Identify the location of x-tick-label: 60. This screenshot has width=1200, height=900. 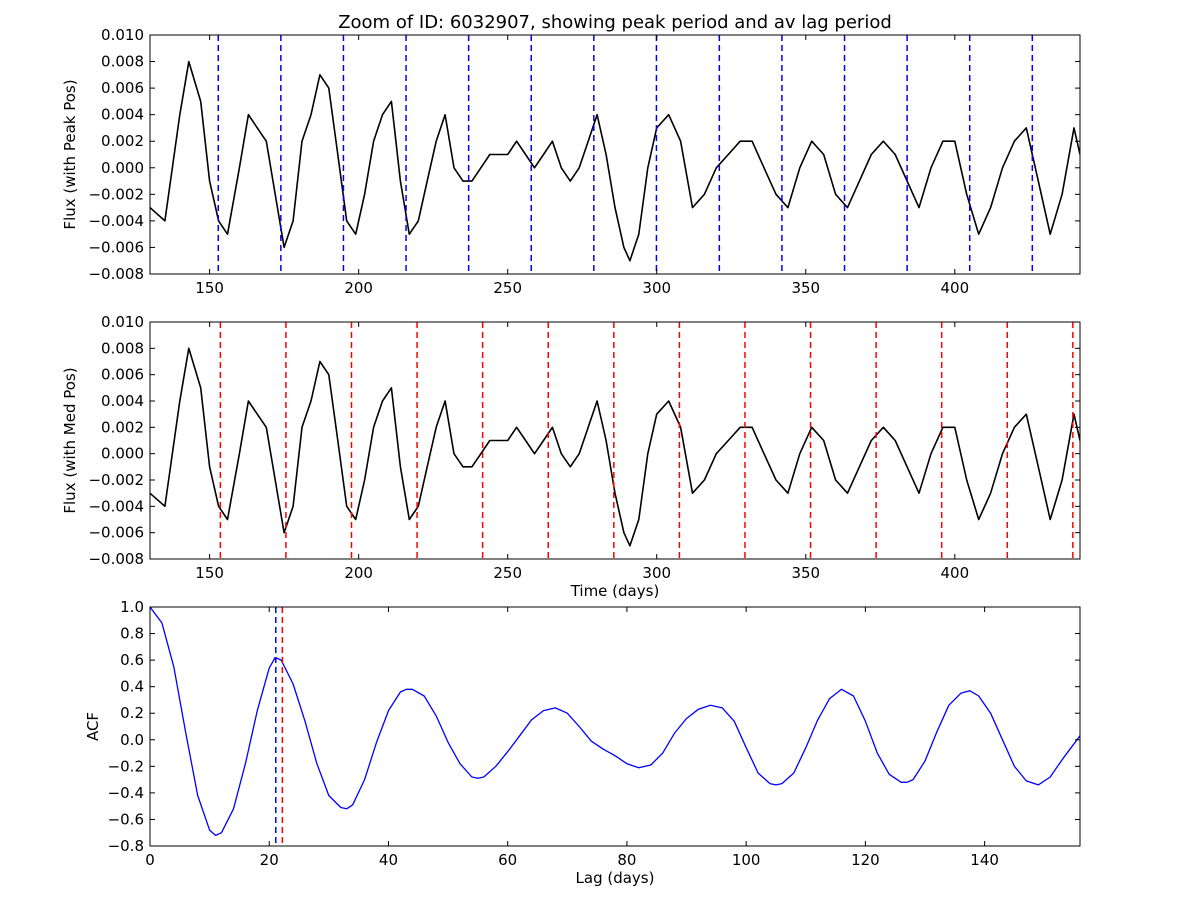
(507, 860).